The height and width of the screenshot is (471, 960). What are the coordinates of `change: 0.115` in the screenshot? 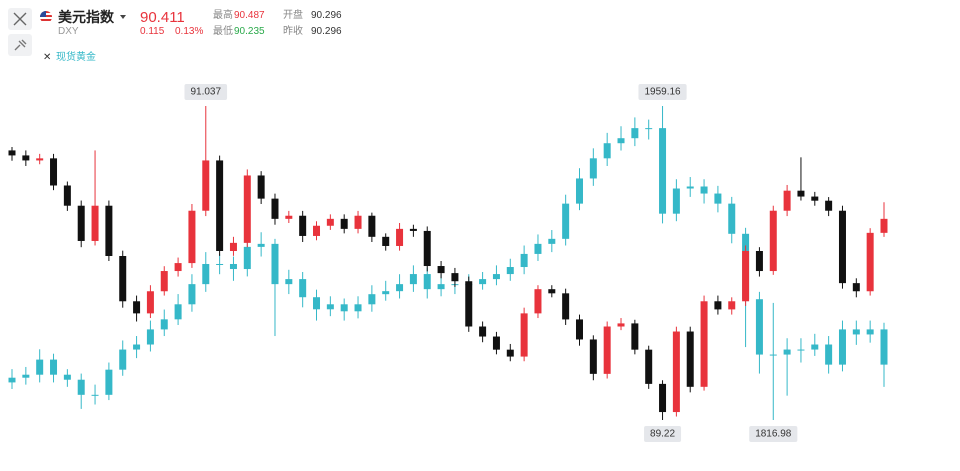 It's located at (152, 31).